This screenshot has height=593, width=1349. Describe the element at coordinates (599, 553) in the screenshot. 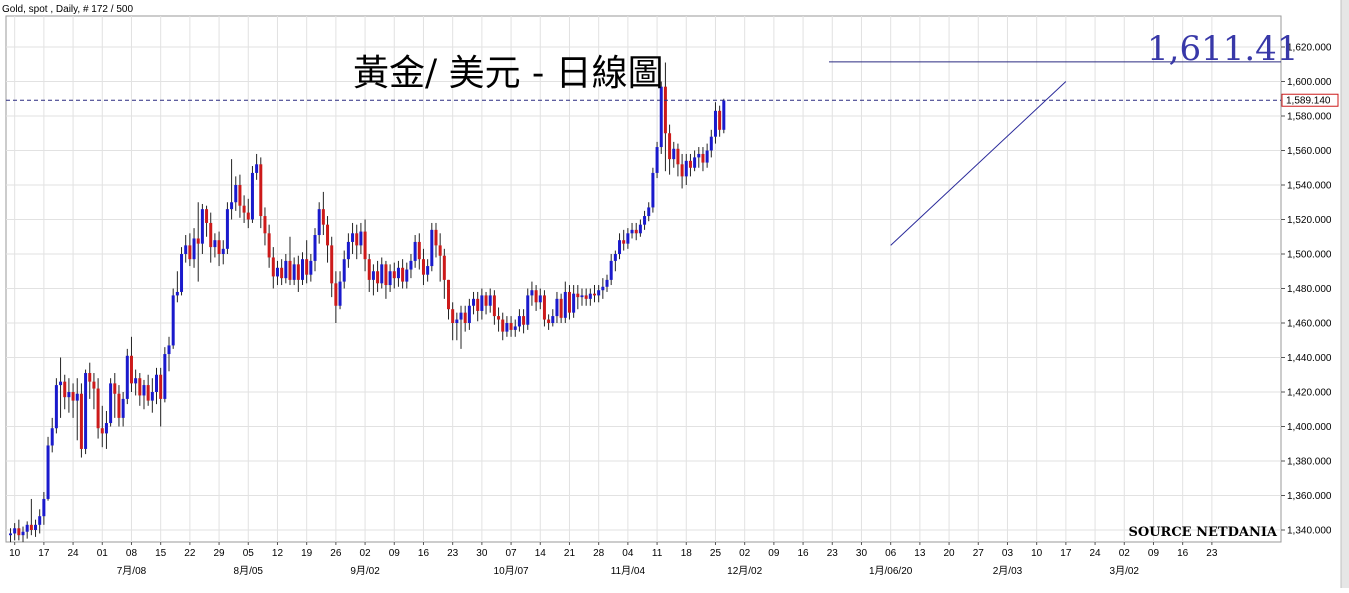

I see `x-tick-label: 28` at that location.